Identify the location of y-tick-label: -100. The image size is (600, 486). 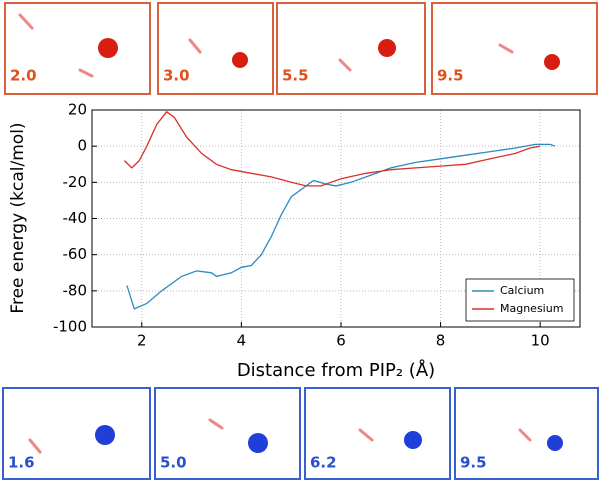
(70, 327).